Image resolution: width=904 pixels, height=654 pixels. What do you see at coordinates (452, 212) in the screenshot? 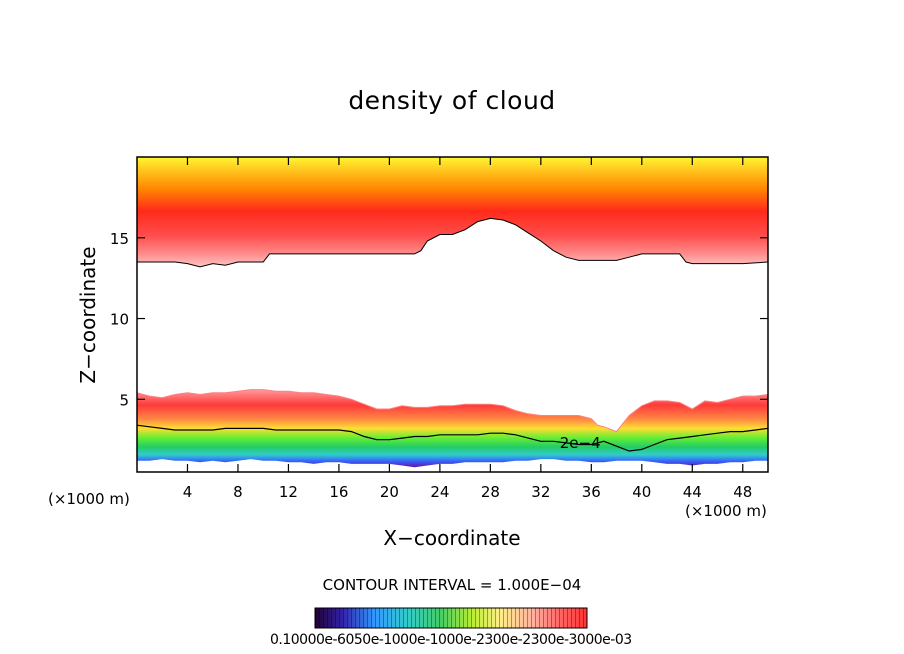
I see `upper-cloud-layer` at bounding box center [452, 212].